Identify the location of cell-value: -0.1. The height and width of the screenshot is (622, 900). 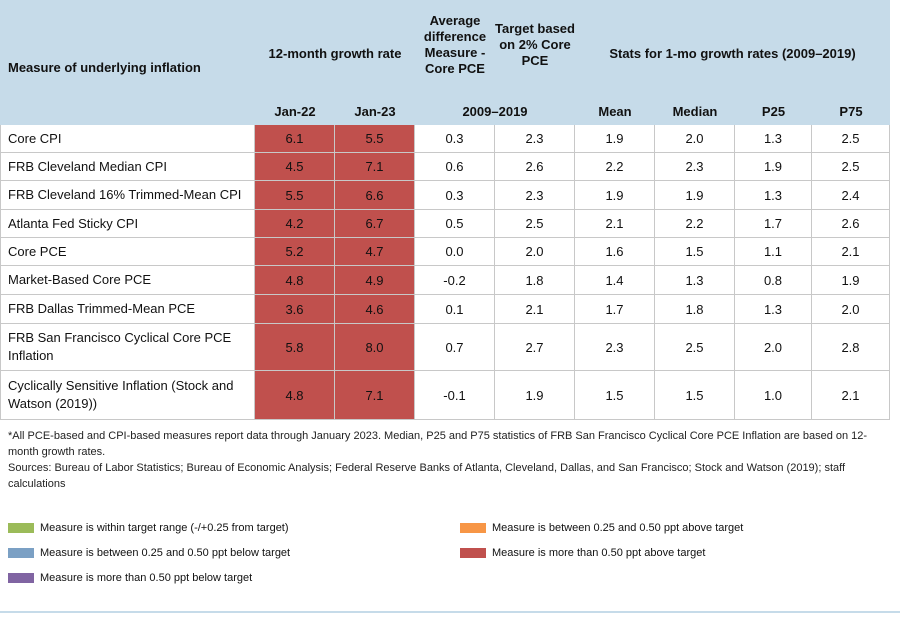
(455, 395).